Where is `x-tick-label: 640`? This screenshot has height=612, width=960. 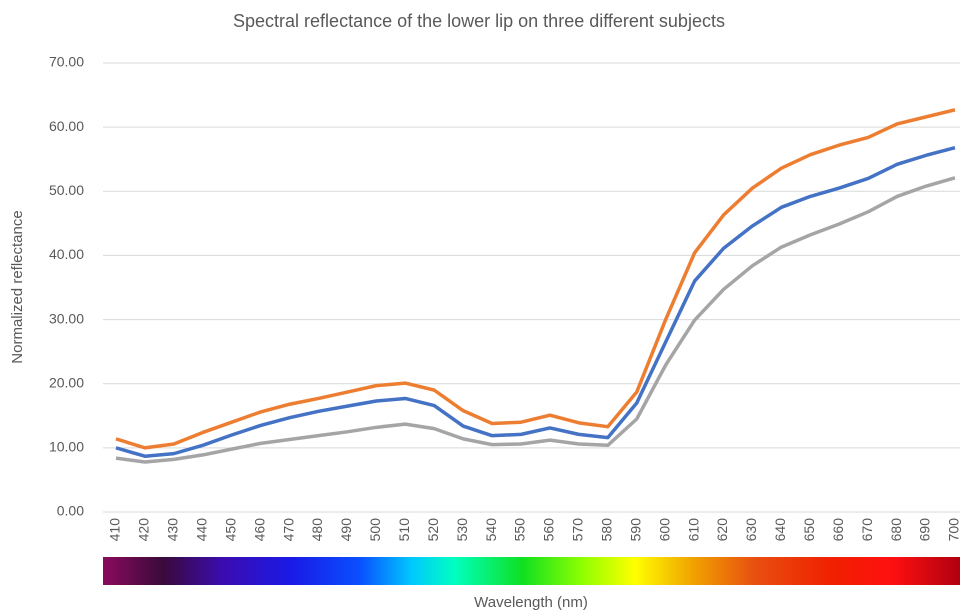 x-tick-label: 640 is located at coordinates (780, 530).